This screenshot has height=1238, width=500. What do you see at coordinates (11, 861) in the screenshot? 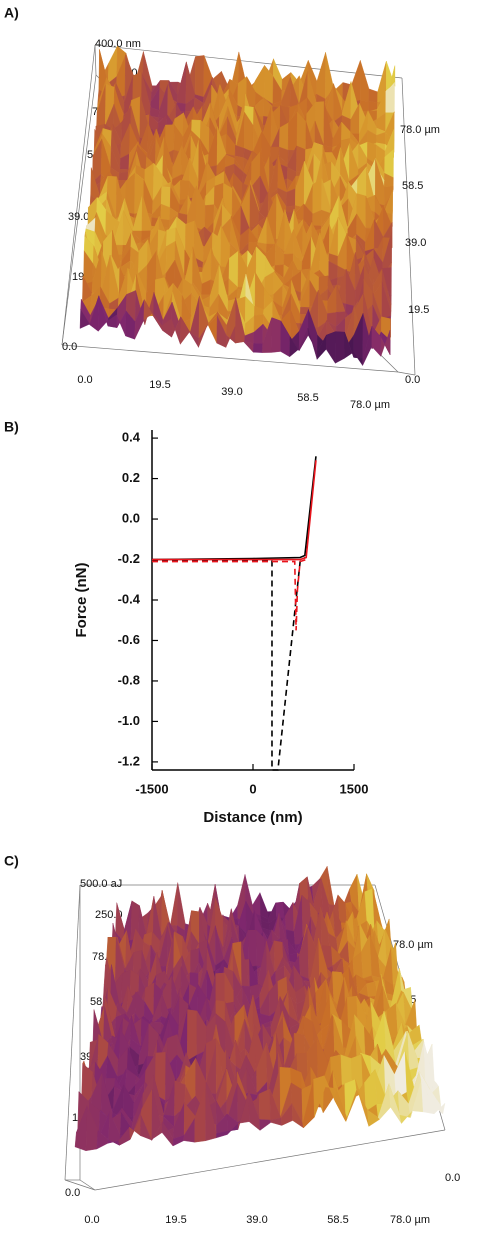
I see `panel-label: C)` at bounding box center [11, 861].